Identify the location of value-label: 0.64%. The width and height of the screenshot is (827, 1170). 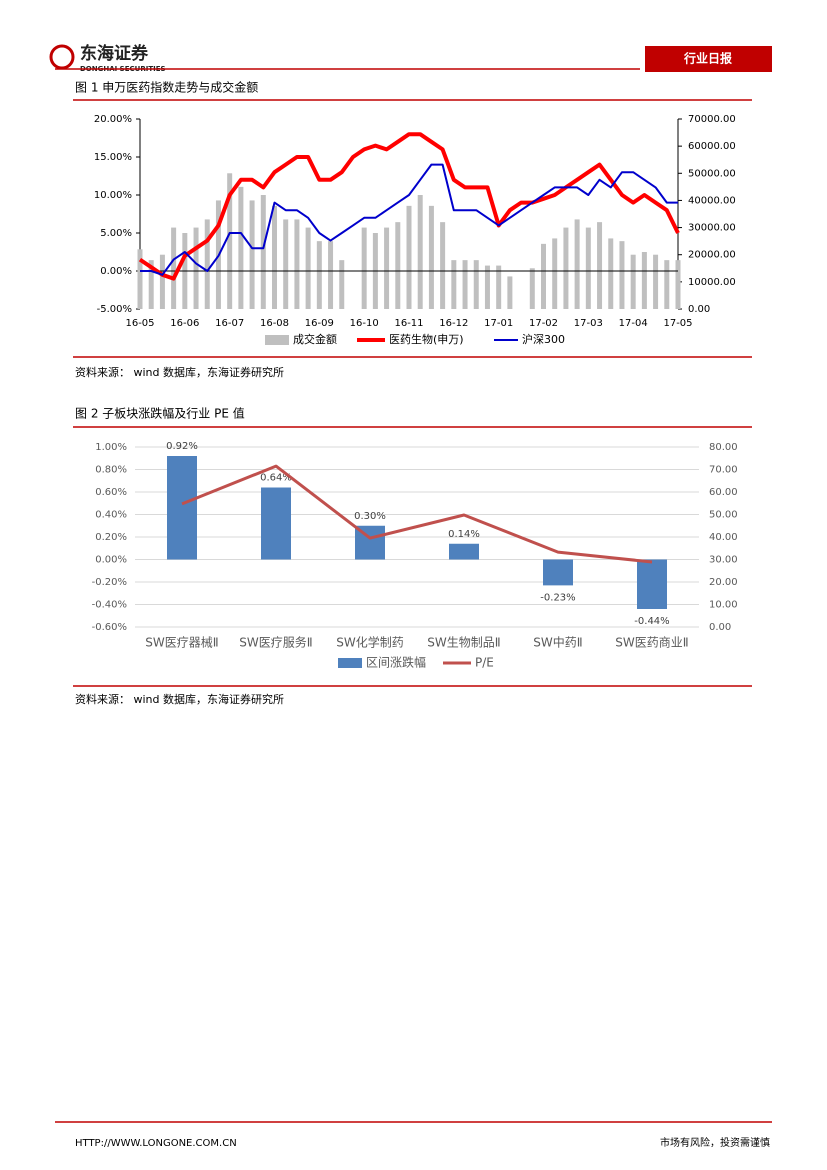
(276, 478).